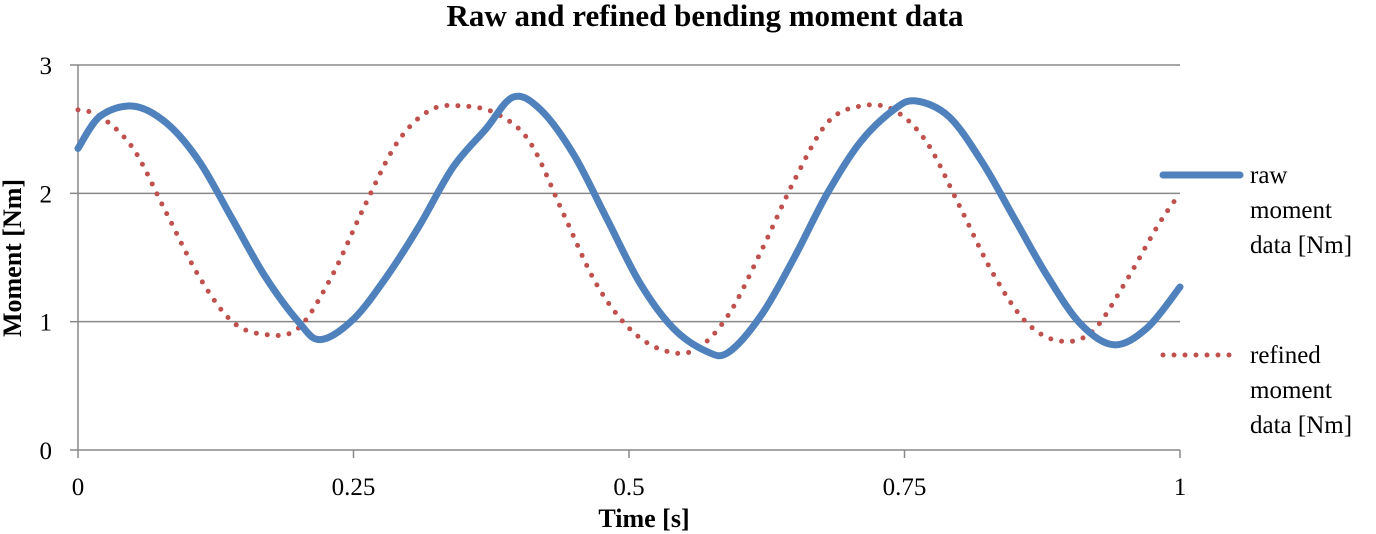  I want to click on x-axis-title: Time [s], so click(643, 518).